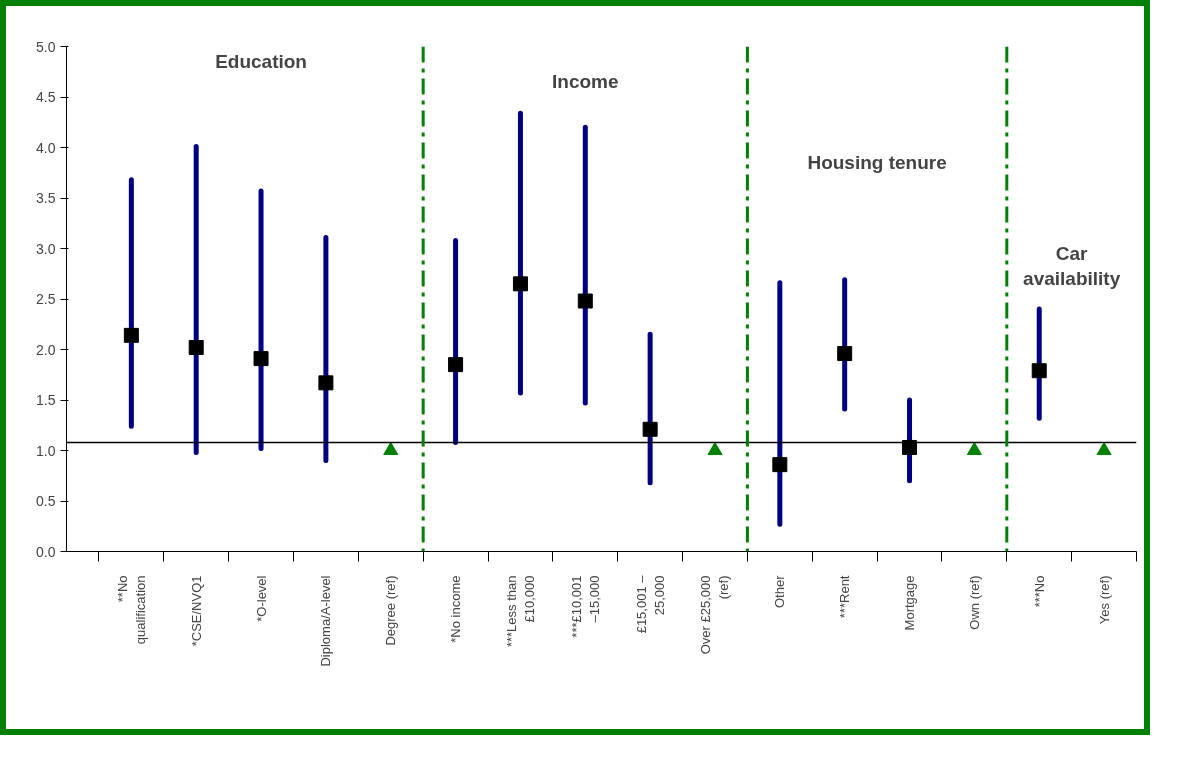  I want to click on annotation: Education, so click(261, 61).